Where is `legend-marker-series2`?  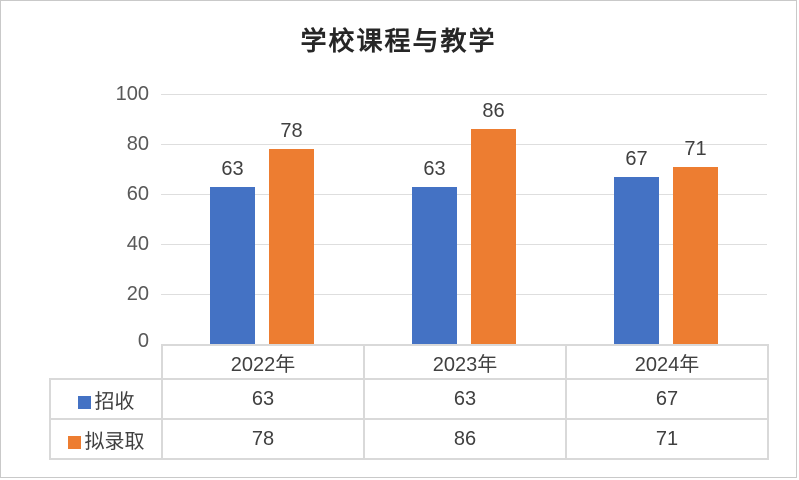
legend-marker-series2 is located at coordinates (74, 442).